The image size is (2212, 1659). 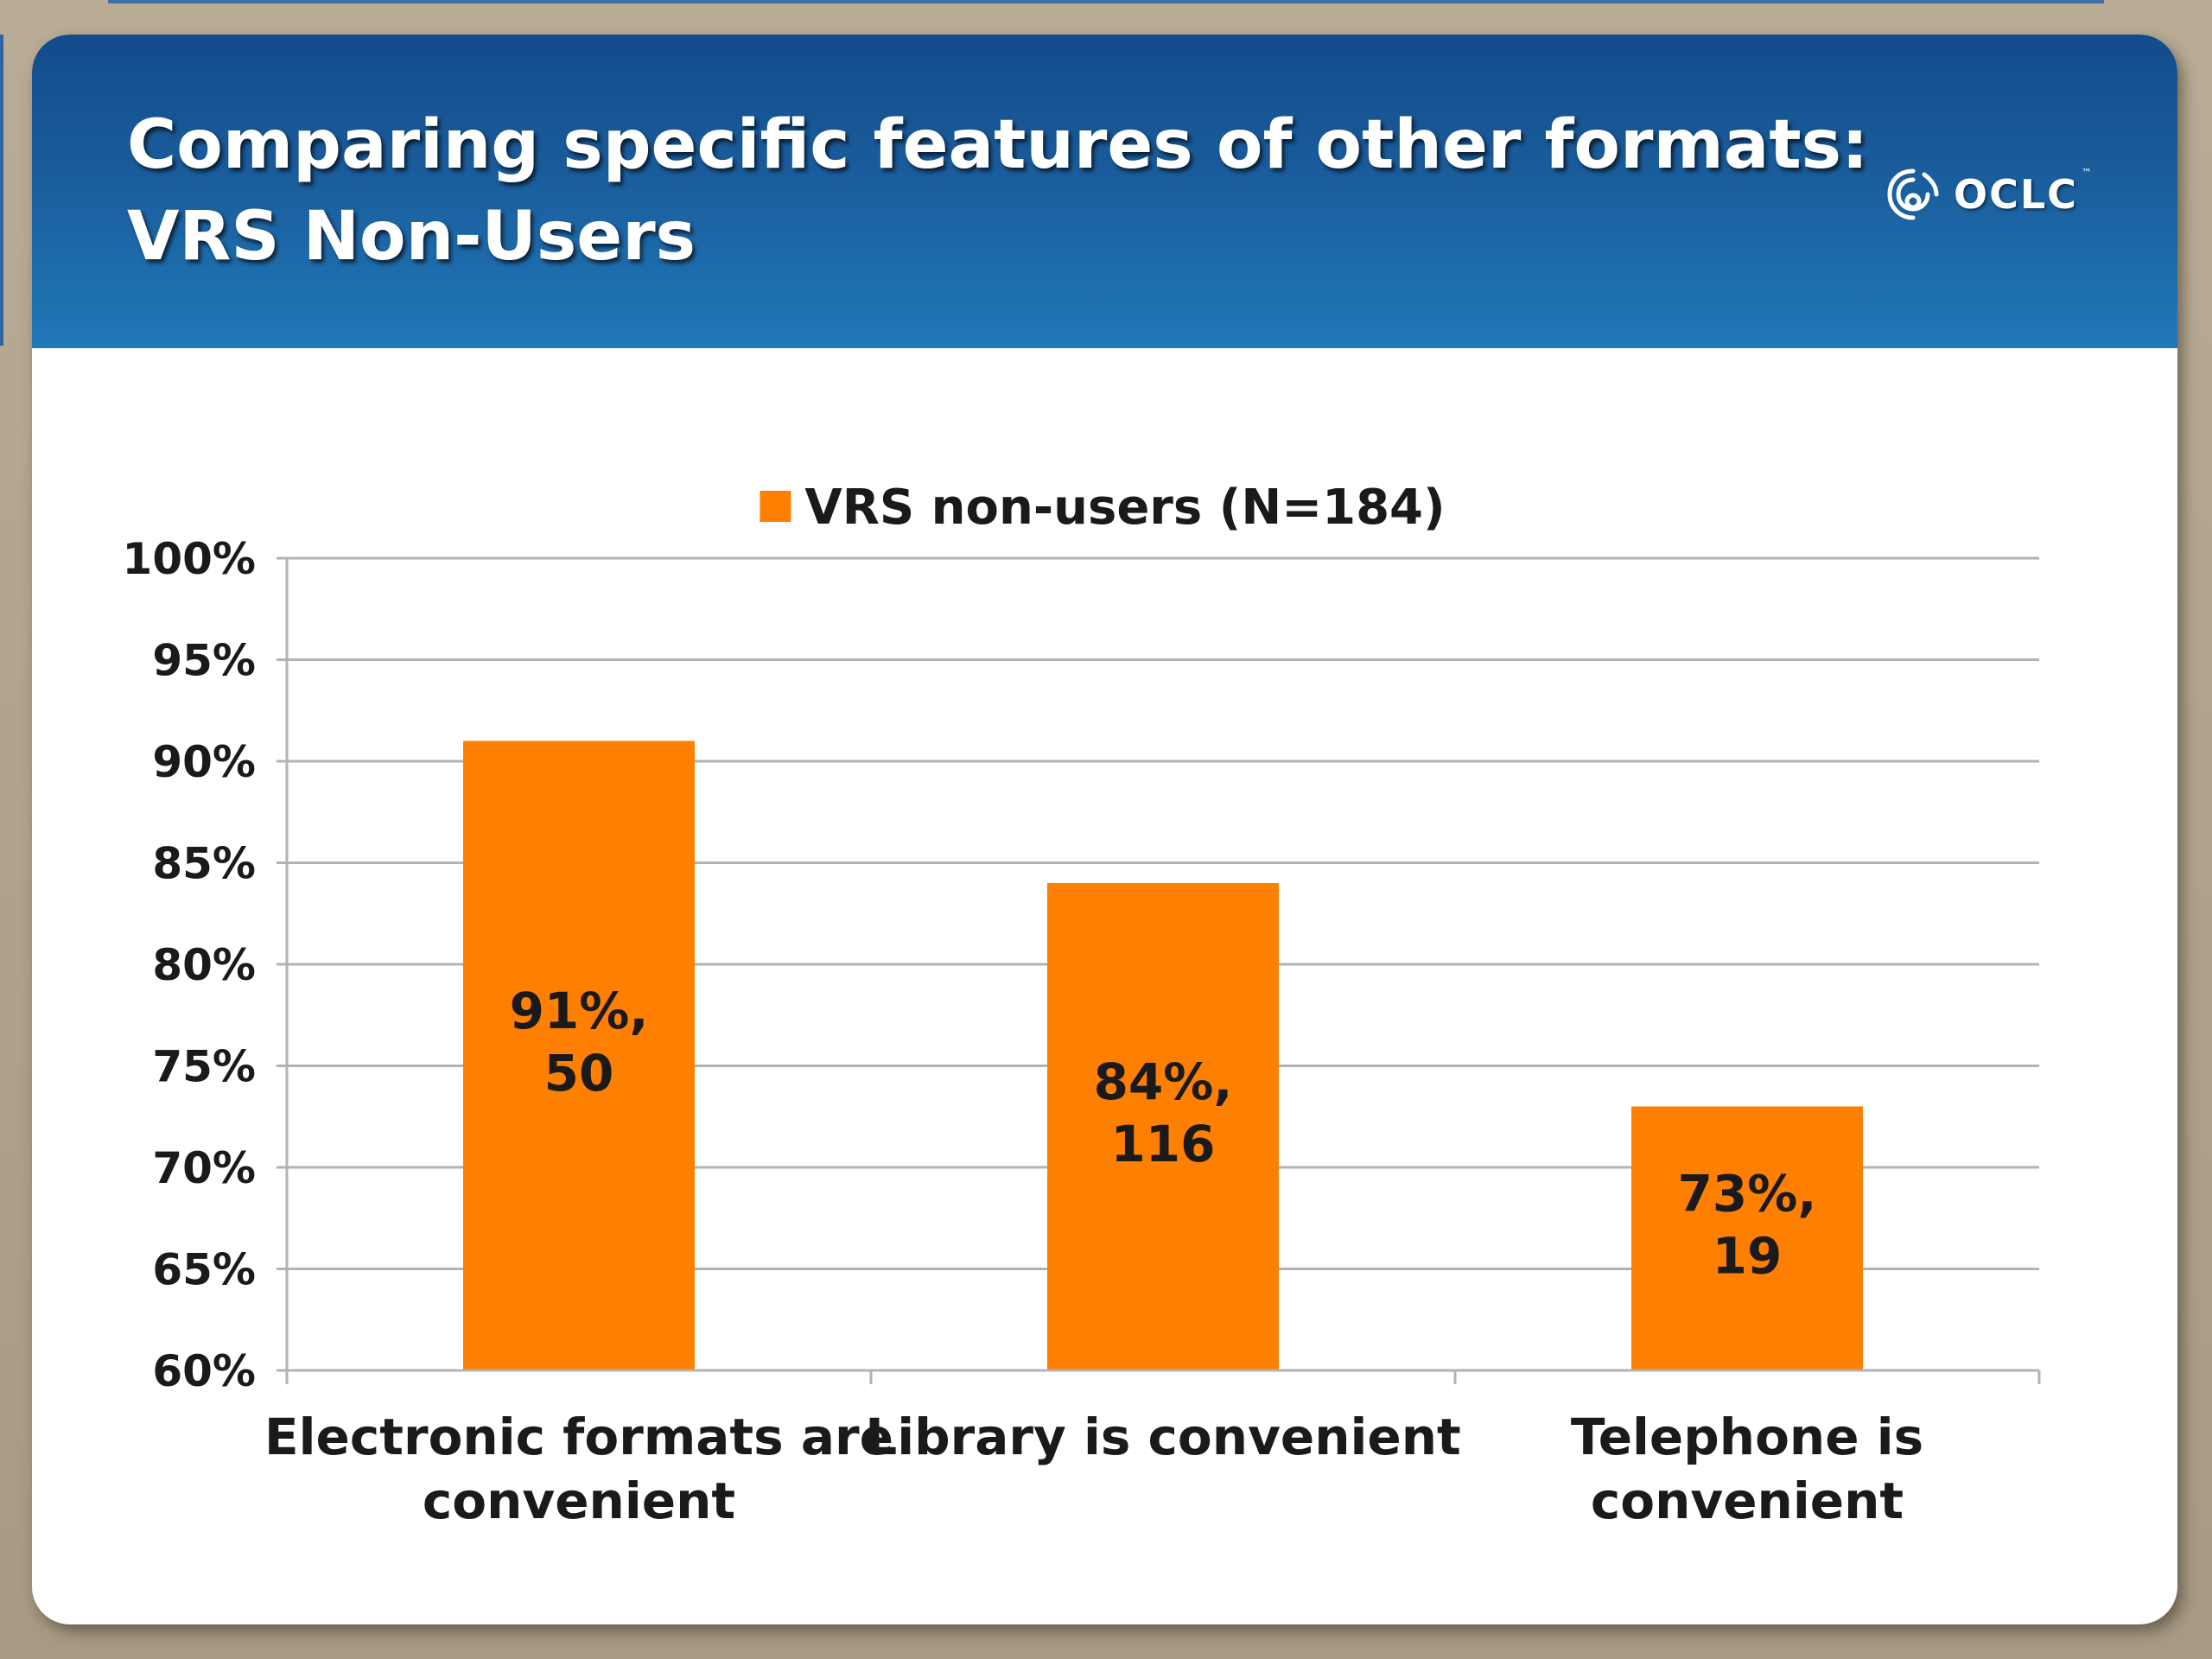 What do you see at coordinates (1913, 194) in the screenshot?
I see `oclc-logo-icon` at bounding box center [1913, 194].